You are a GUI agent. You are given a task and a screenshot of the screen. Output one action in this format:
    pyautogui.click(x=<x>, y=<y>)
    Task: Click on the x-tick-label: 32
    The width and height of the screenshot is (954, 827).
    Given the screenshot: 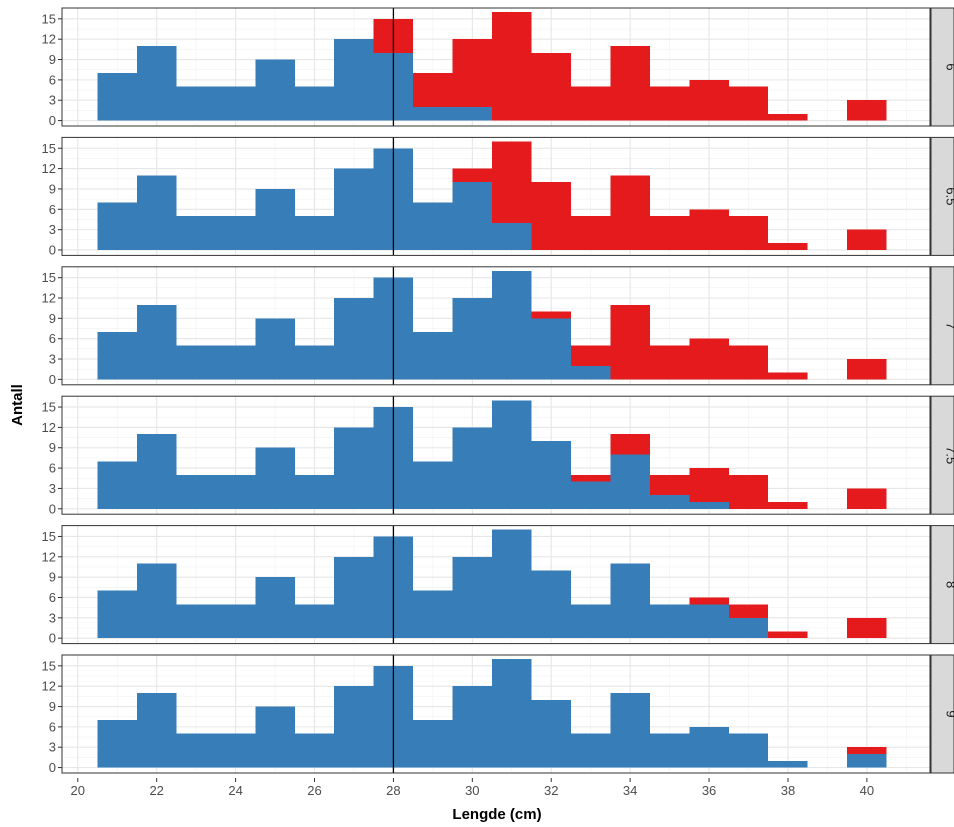 What is the action you would take?
    pyautogui.click(x=551, y=790)
    